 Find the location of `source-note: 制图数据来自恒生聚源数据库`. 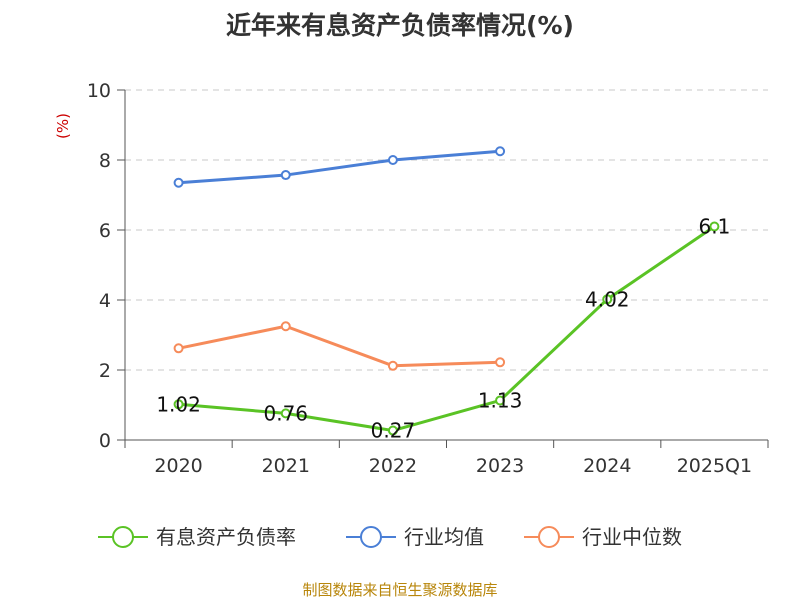

source-note: 制图数据来自恒生聚源数据库 is located at coordinates (399, 590).